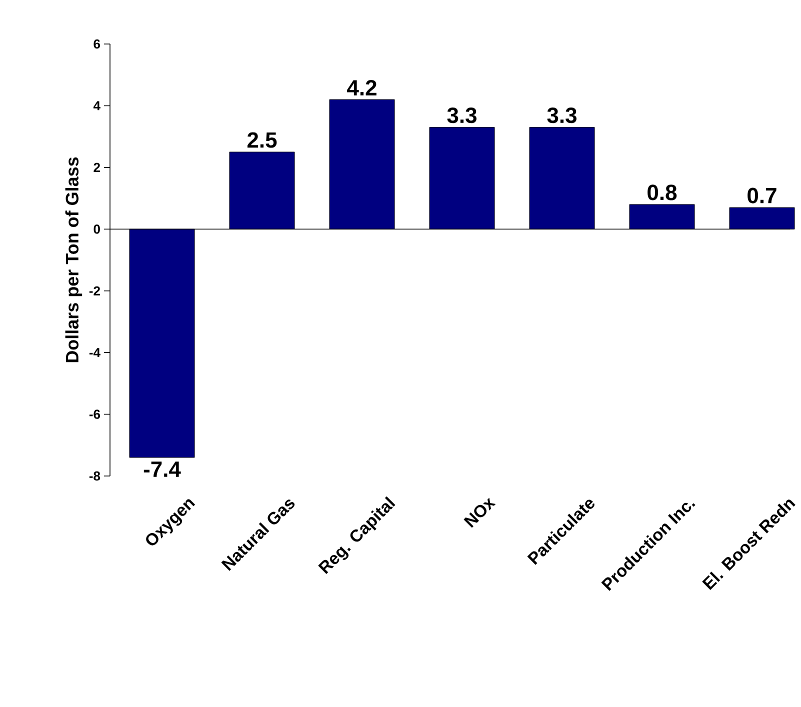 The image size is (801, 707). I want to click on y-tick-label: -8, so click(94, 476).